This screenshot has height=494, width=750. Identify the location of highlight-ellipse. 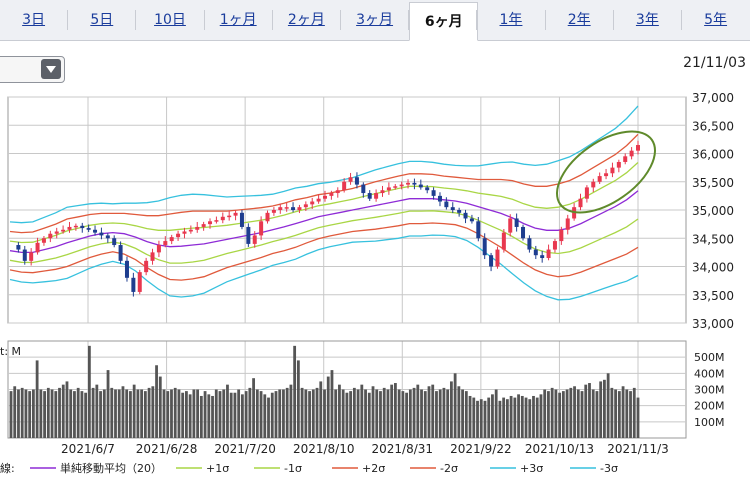
(606, 172).